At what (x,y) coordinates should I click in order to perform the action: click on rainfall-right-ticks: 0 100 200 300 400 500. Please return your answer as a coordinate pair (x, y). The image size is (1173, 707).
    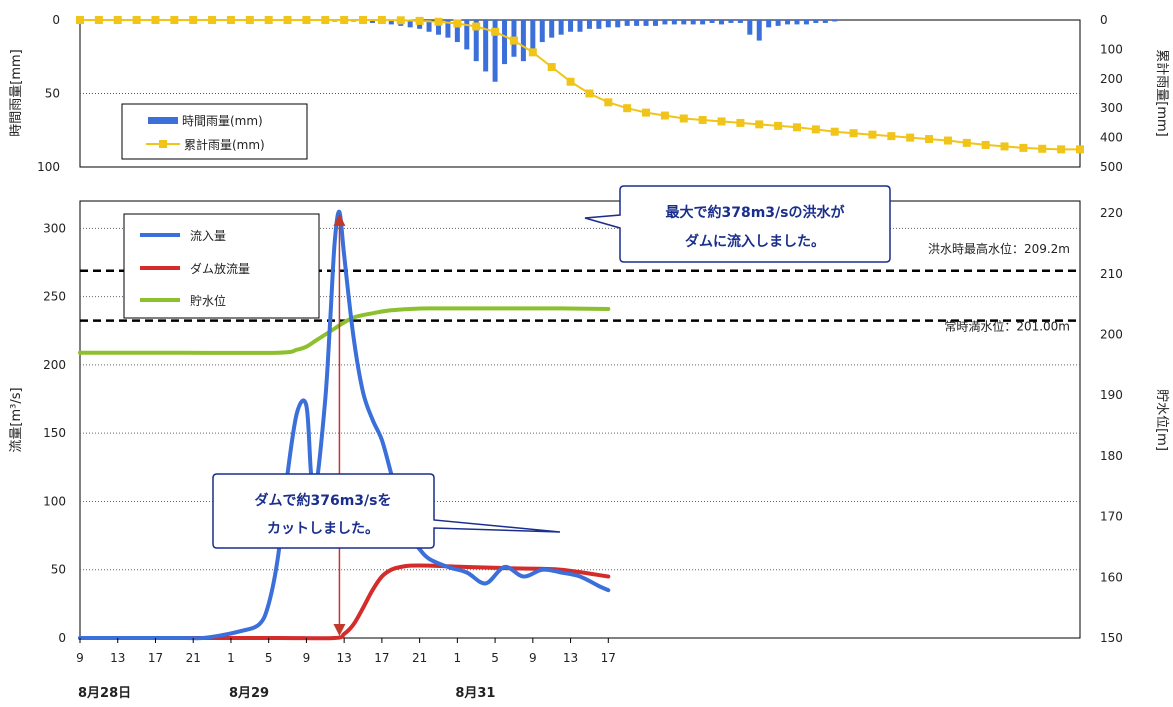
    Looking at the image, I should click on (1111, 93).